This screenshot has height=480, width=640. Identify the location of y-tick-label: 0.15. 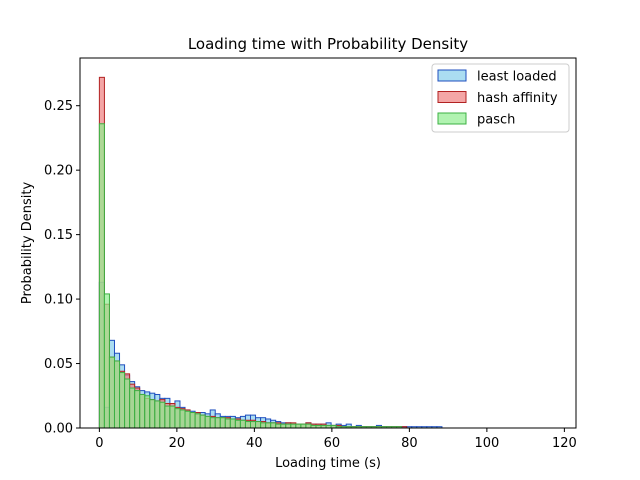
(58, 235).